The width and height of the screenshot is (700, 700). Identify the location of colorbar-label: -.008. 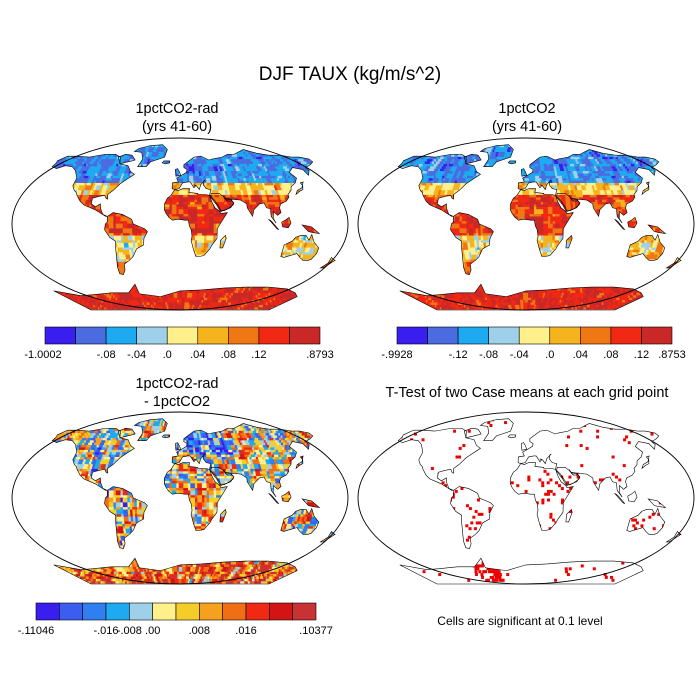
(129, 631).